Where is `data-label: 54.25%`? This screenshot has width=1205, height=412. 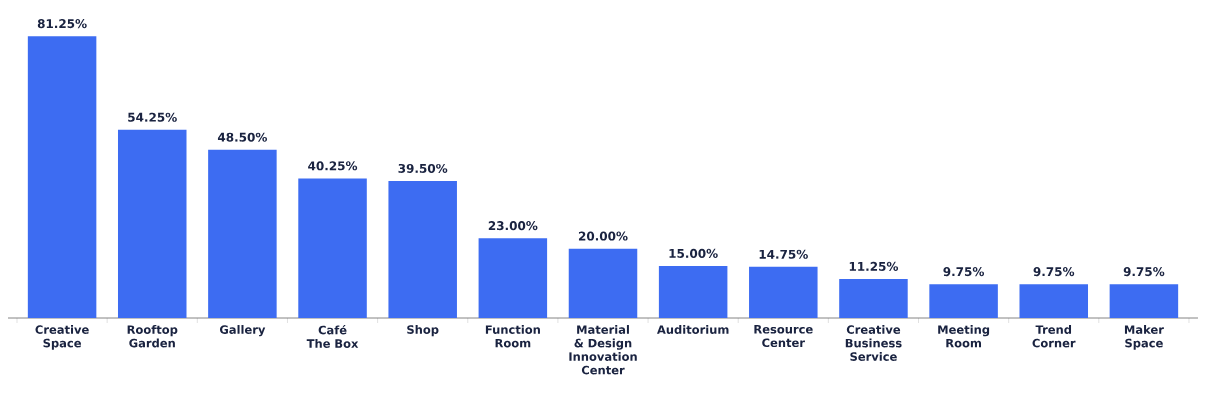 data-label: 54.25% is located at coordinates (152, 117).